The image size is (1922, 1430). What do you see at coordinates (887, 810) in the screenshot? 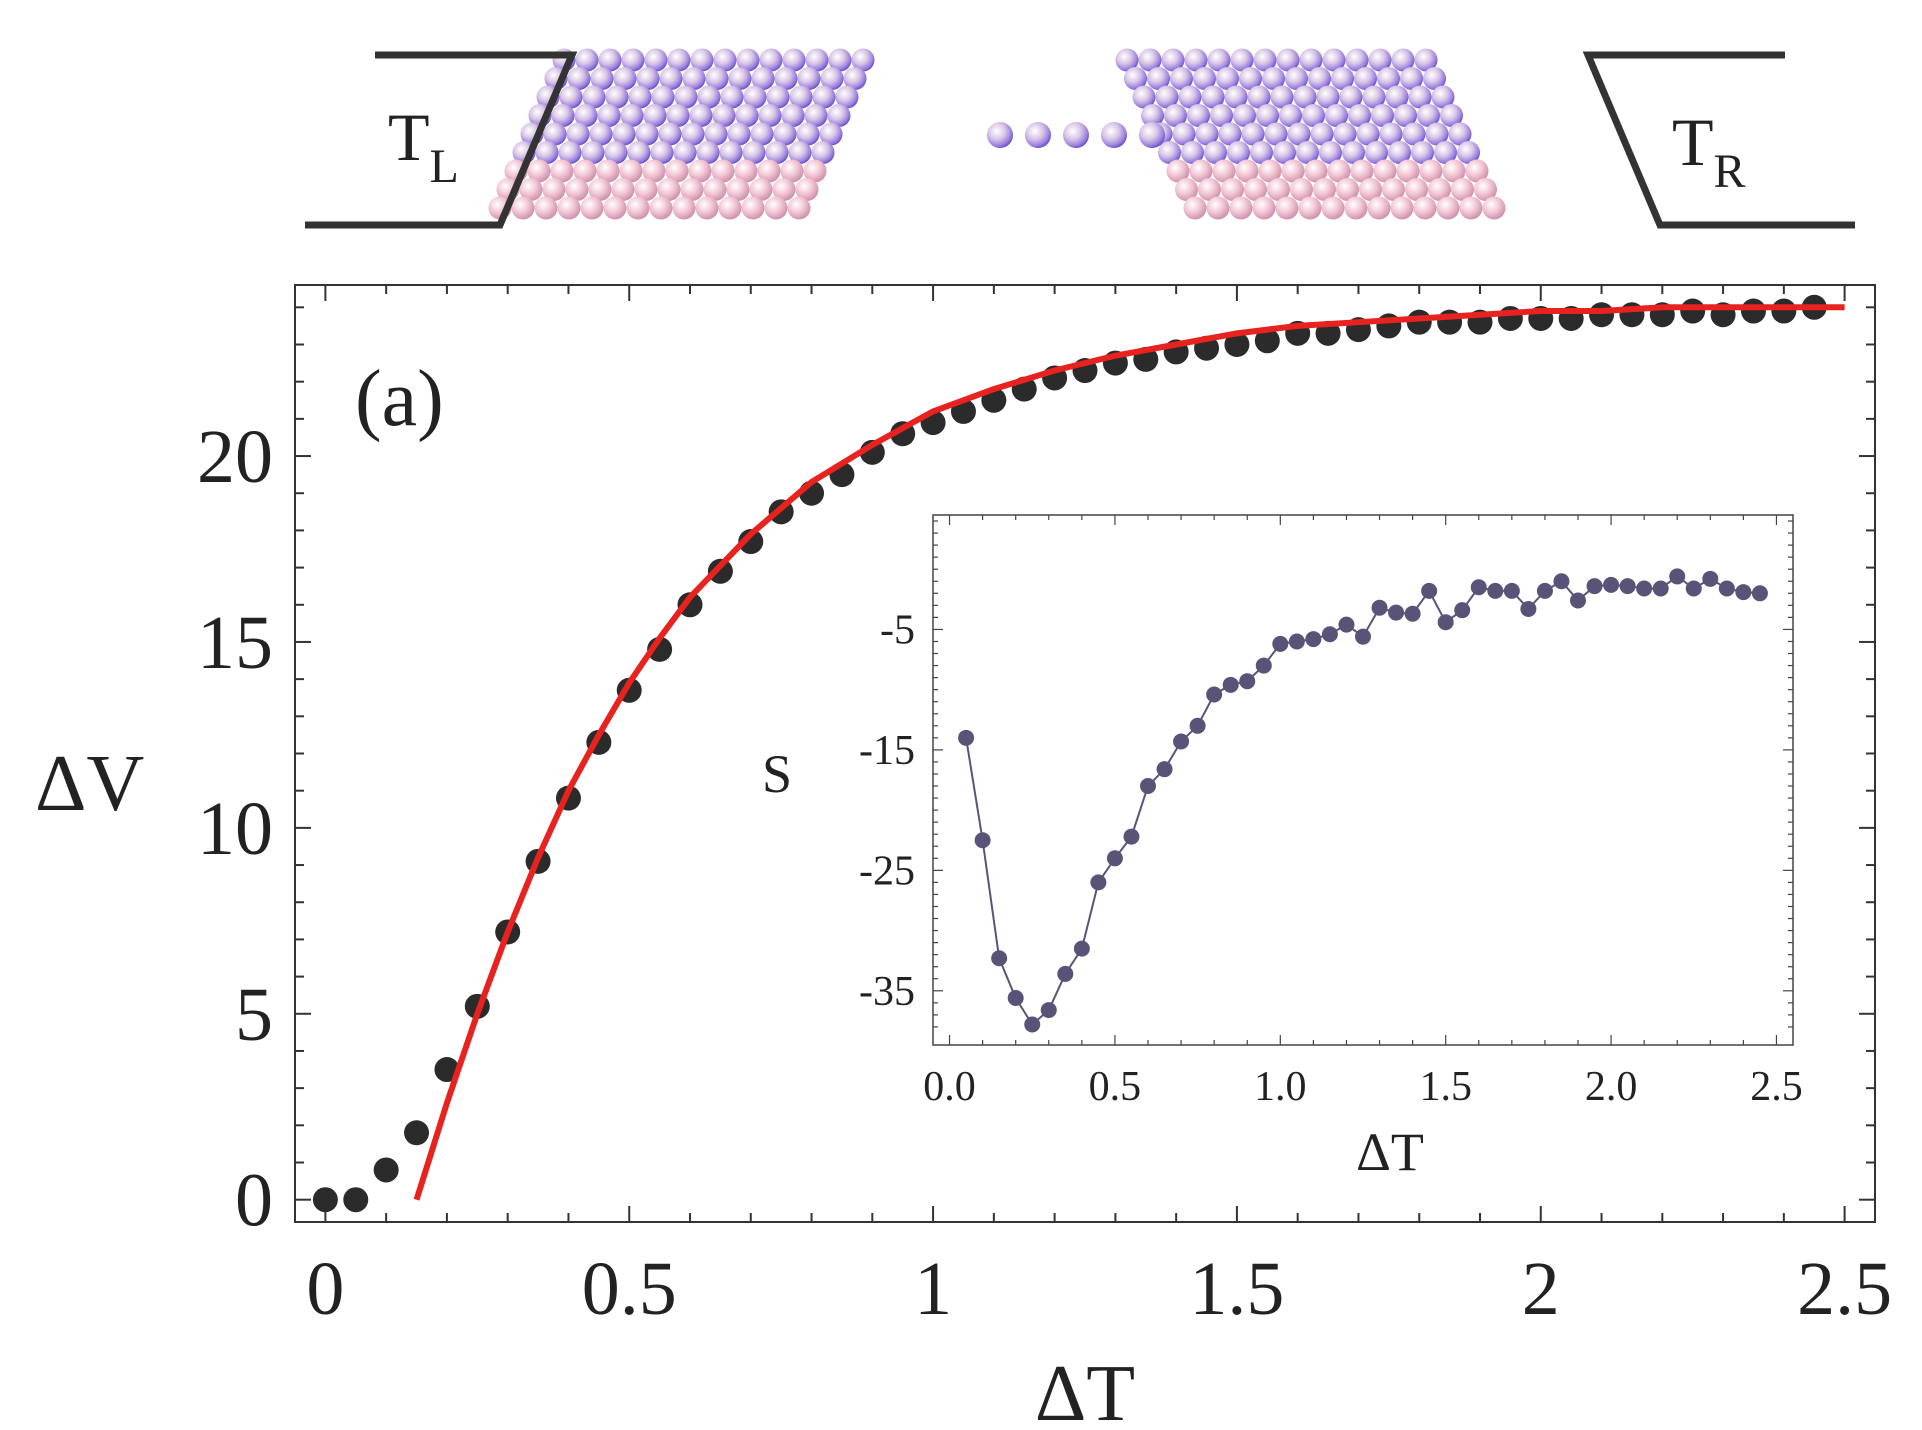
I see `inset-y-tick-labels: -5 -15 -25 -35` at bounding box center [887, 810].